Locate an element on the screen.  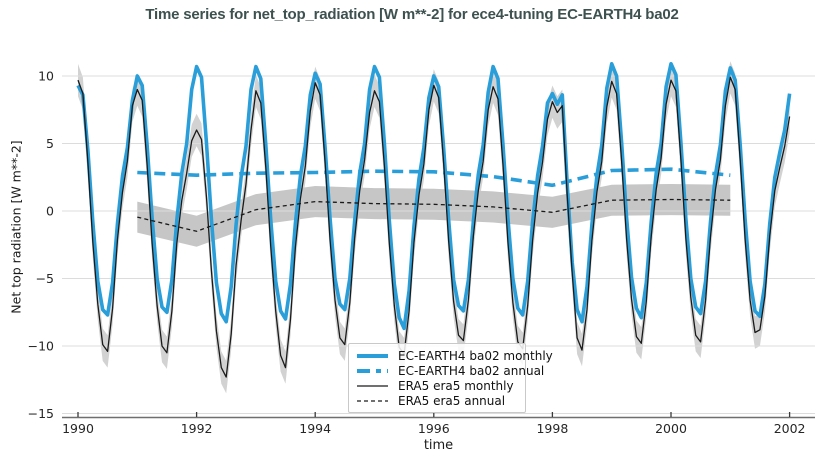
y-tick-label: 10 is located at coordinates (46, 76).